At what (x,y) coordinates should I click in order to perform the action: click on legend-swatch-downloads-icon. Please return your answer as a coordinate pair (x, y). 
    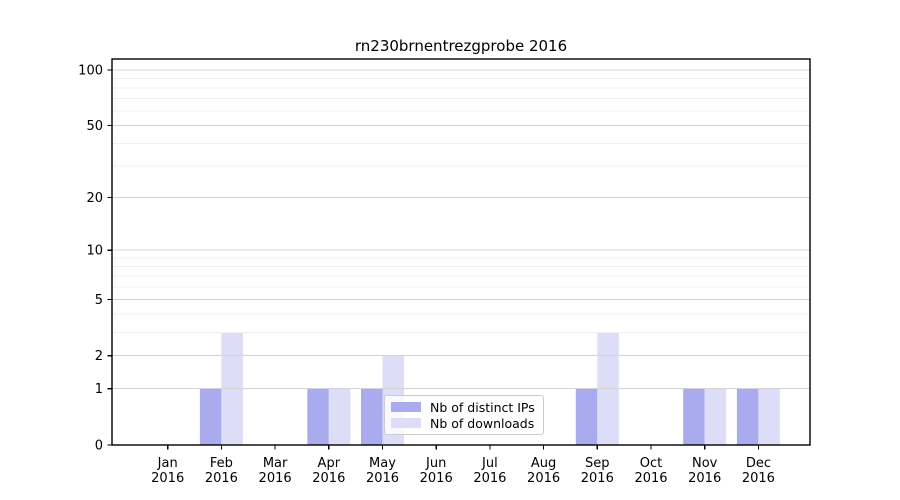
    Looking at the image, I should click on (406, 423).